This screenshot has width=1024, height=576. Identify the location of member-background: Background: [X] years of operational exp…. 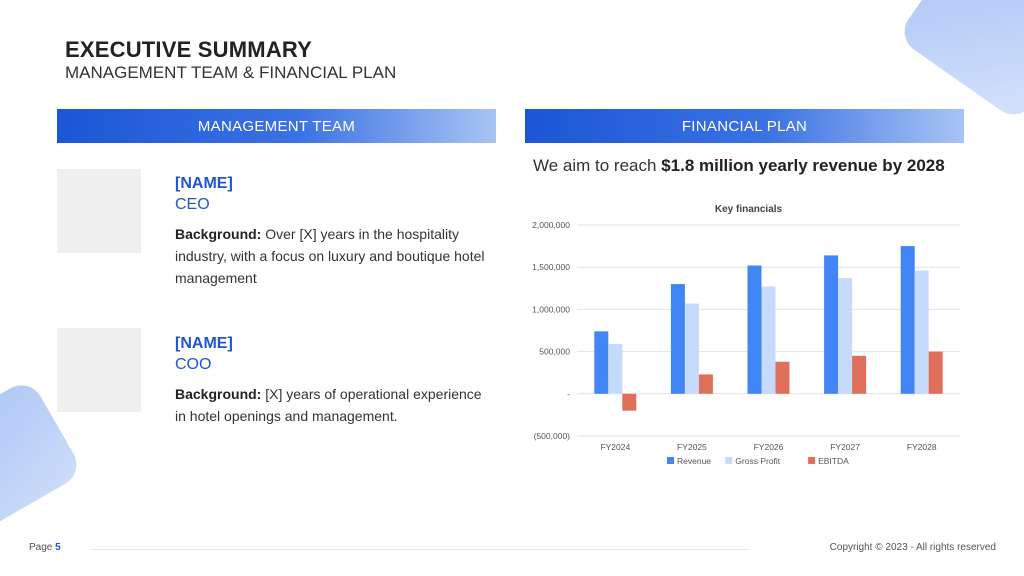
(330, 405).